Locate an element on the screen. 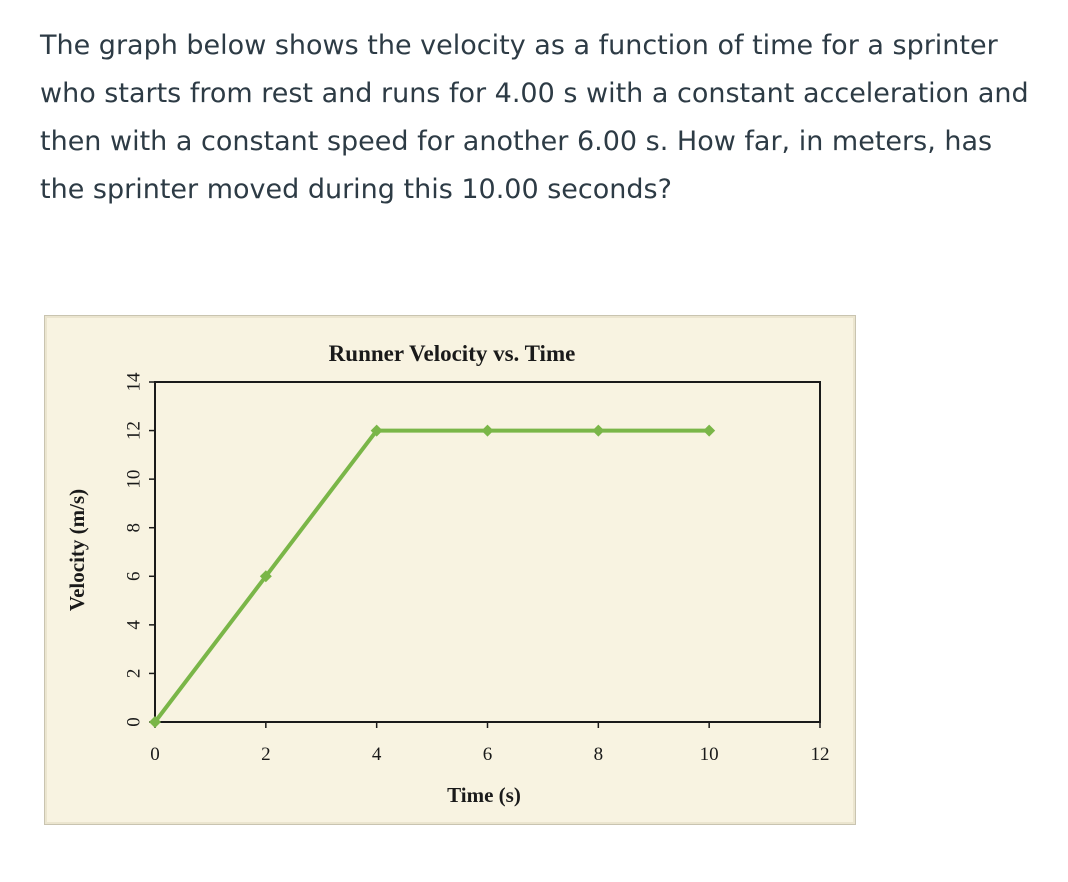  chart-title: Runner Velocity vs. Time is located at coordinates (452, 353).